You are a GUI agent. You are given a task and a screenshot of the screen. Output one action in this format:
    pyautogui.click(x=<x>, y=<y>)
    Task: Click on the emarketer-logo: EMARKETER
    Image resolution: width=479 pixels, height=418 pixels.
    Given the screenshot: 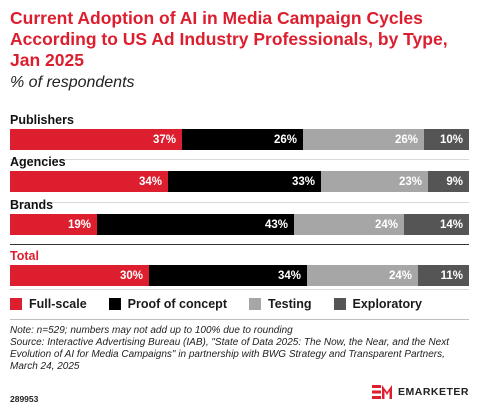 What is the action you would take?
    pyautogui.click(x=420, y=392)
    